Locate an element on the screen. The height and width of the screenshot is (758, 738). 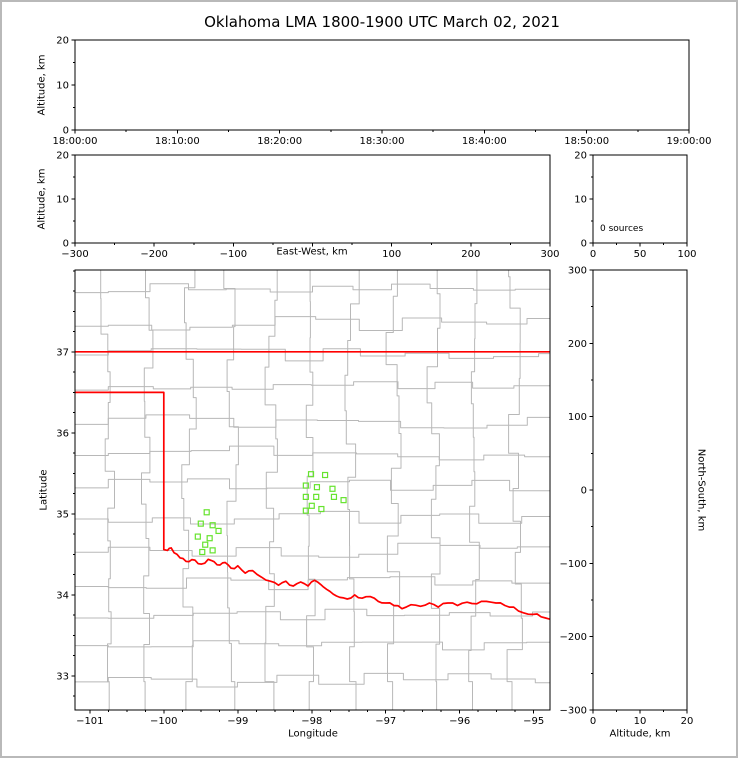
x-tick-label: −99 is located at coordinates (237, 721).